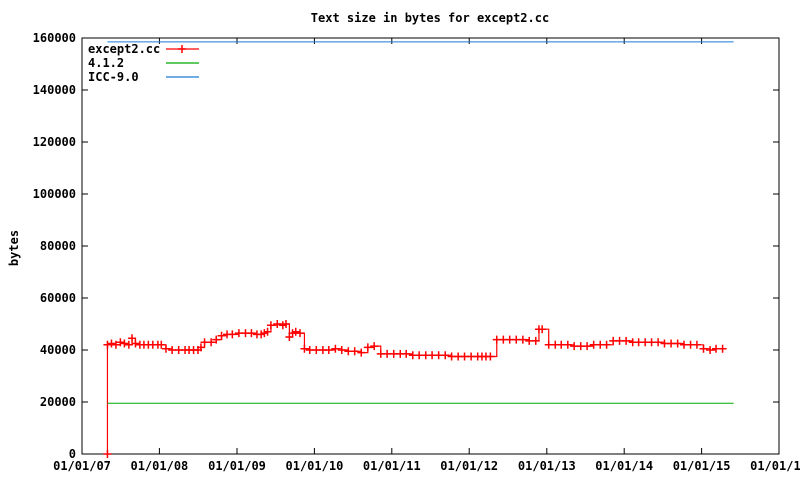 The image size is (800, 480). What do you see at coordinates (113, 77) in the screenshot?
I see `legend-label: ICC-9.0` at bounding box center [113, 77].